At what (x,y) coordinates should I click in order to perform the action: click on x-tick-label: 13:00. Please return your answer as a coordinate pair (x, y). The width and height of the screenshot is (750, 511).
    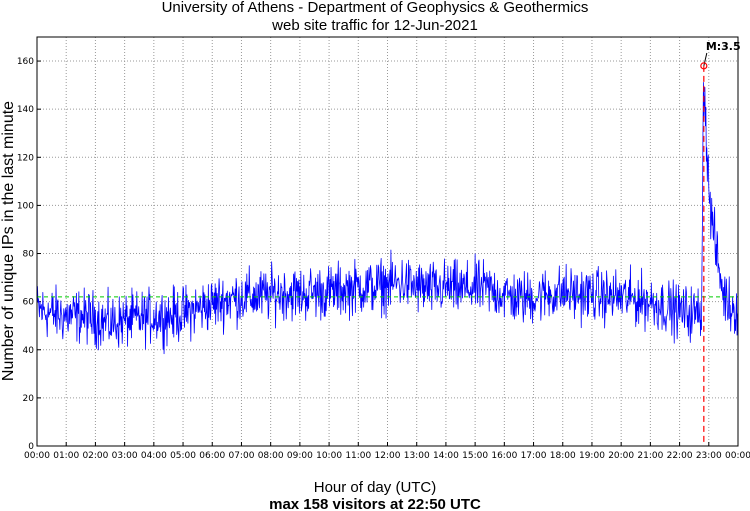
    Looking at the image, I should click on (417, 456).